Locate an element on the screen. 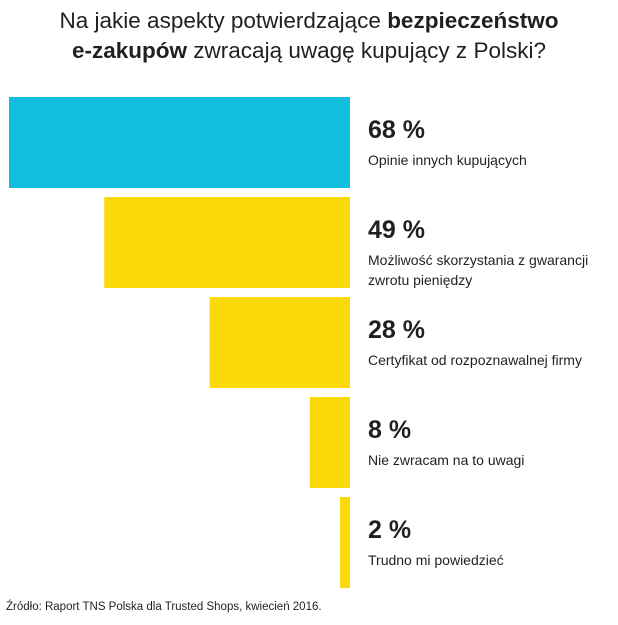 This screenshot has height=625, width=618. value-label-3: 28 % is located at coordinates (396, 330).